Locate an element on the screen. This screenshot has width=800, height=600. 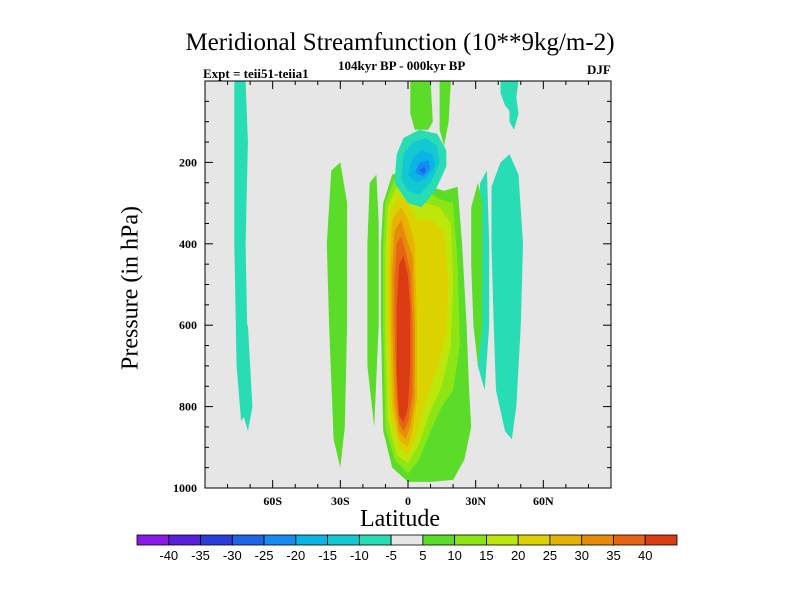
chart-title: Meridional Streamfunction (10**9kg/m-2) is located at coordinates (400, 42).